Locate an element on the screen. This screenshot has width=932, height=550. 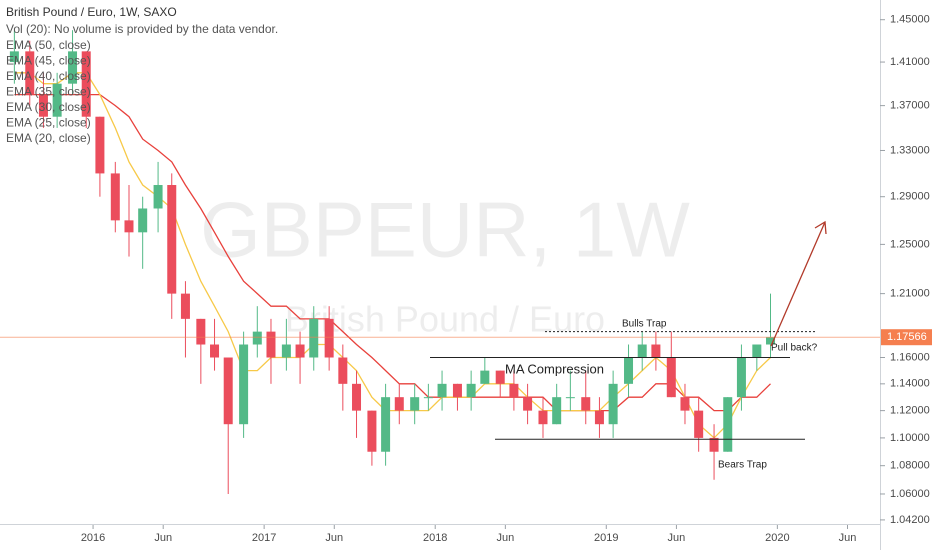
y-tick-label: 1.33000 is located at coordinates (910, 150).